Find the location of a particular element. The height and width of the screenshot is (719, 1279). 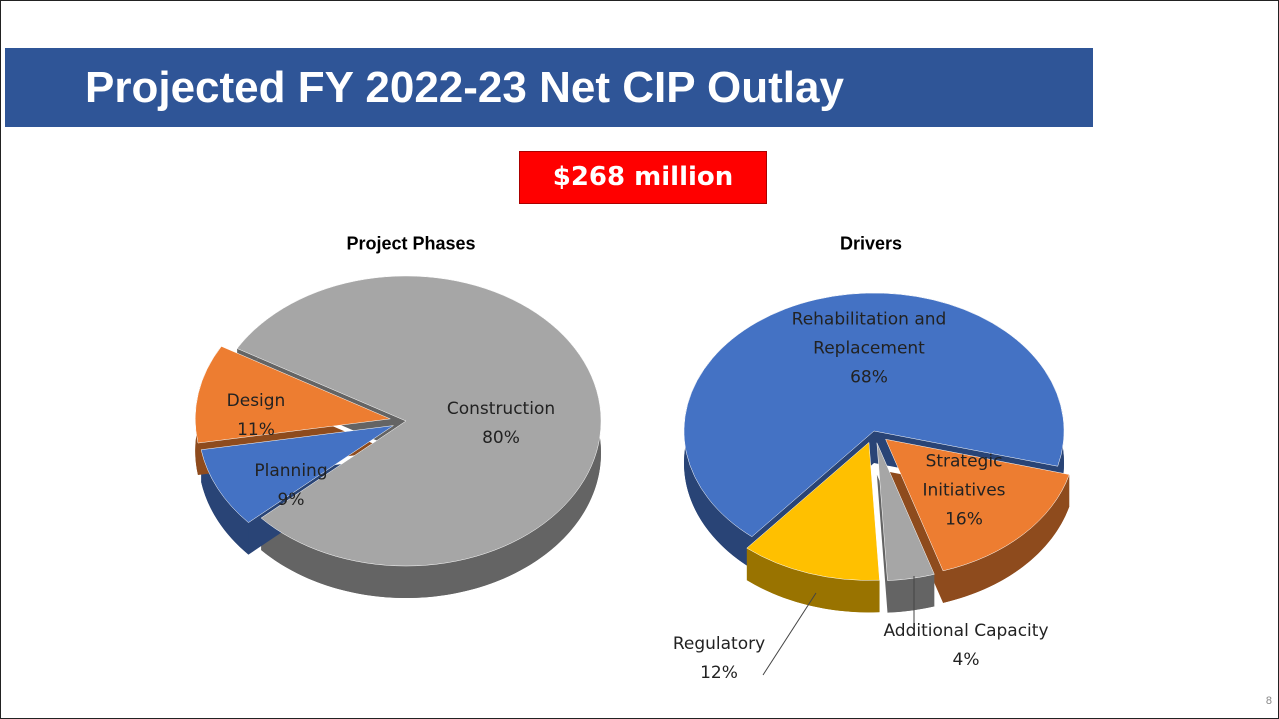

slide-title: Projected FY 2022-23 Net CIP Outlay is located at coordinates (464, 87).